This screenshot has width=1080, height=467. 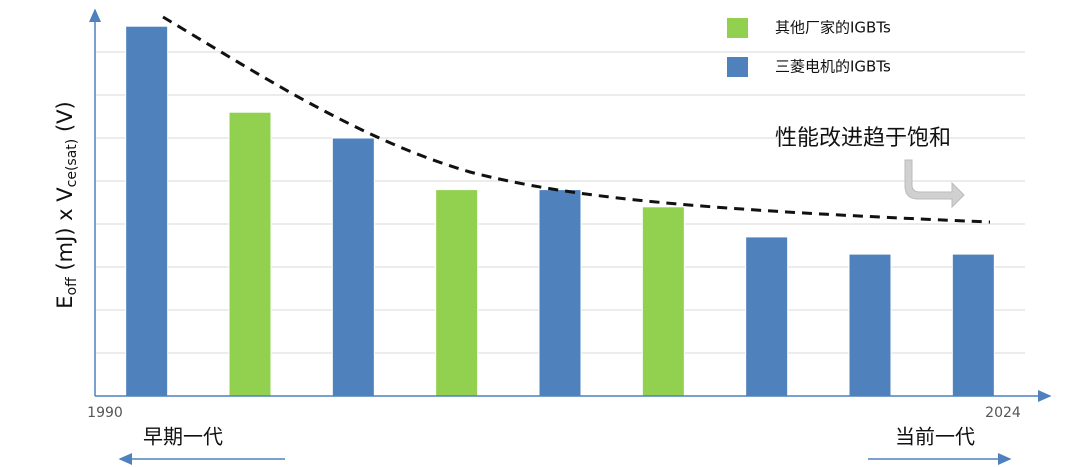 I want to click on legend-label: 其他厂家的IGBTs, so click(x=833, y=28).